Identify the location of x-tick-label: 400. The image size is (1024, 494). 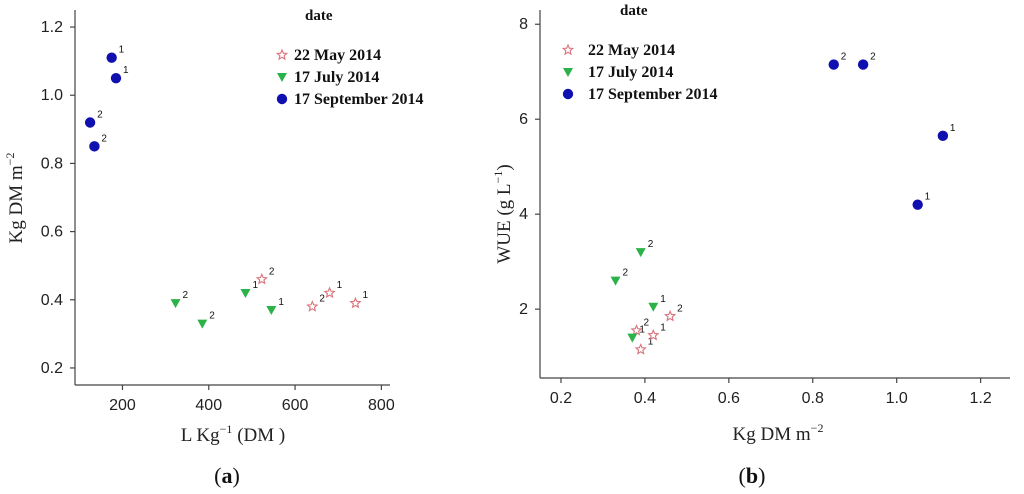
(208, 405).